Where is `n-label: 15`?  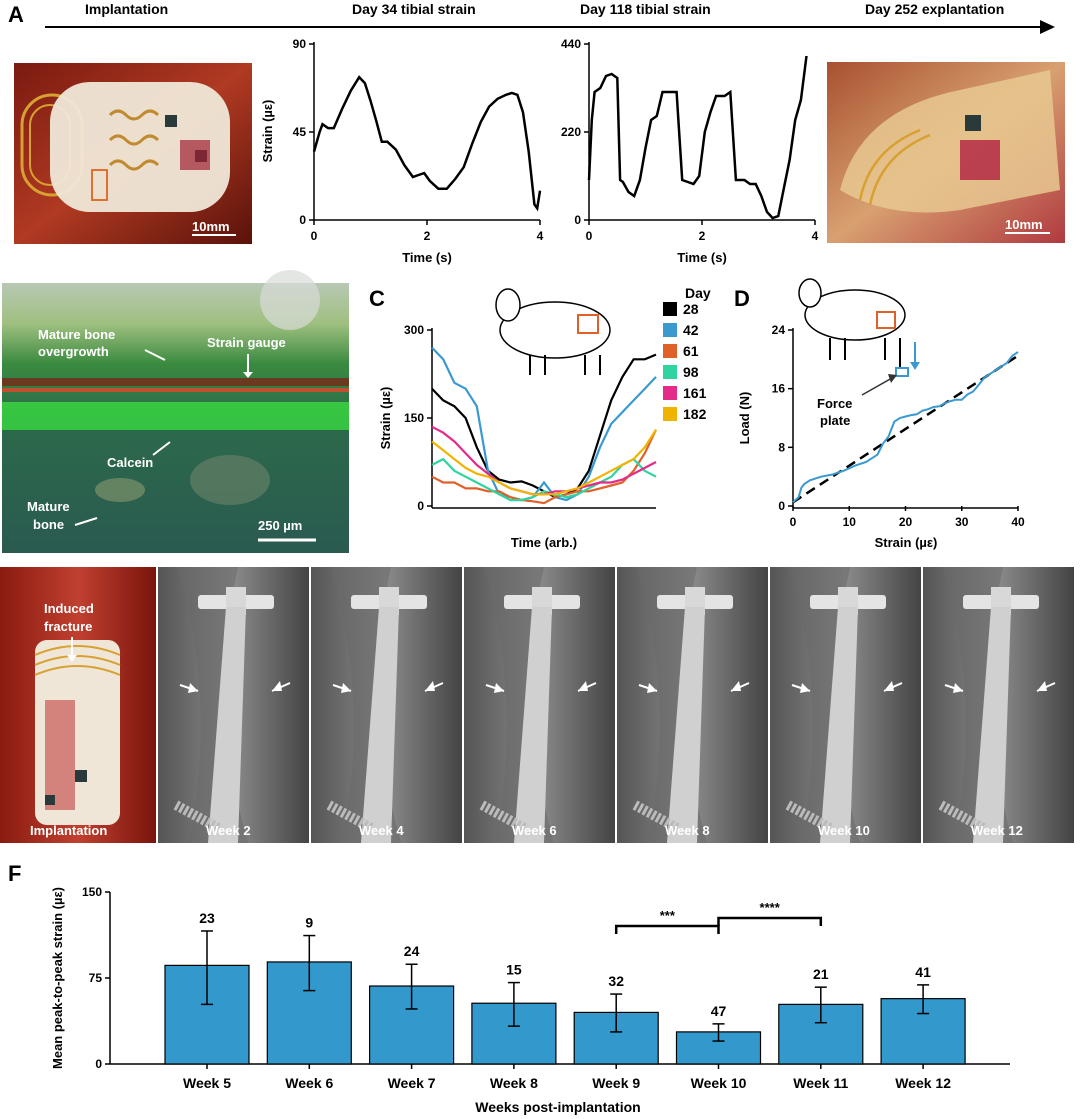
n-label: 15 is located at coordinates (514, 970).